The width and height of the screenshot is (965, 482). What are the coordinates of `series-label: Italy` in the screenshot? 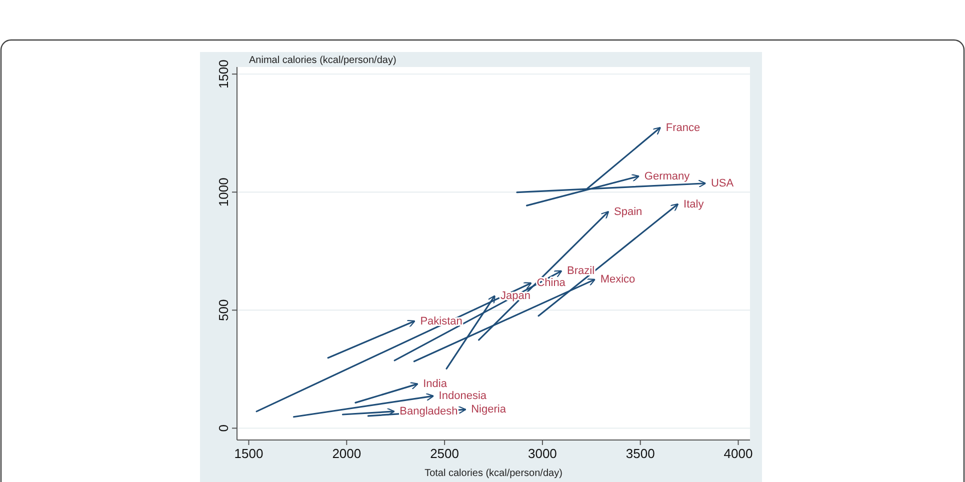 It's located at (694, 204).